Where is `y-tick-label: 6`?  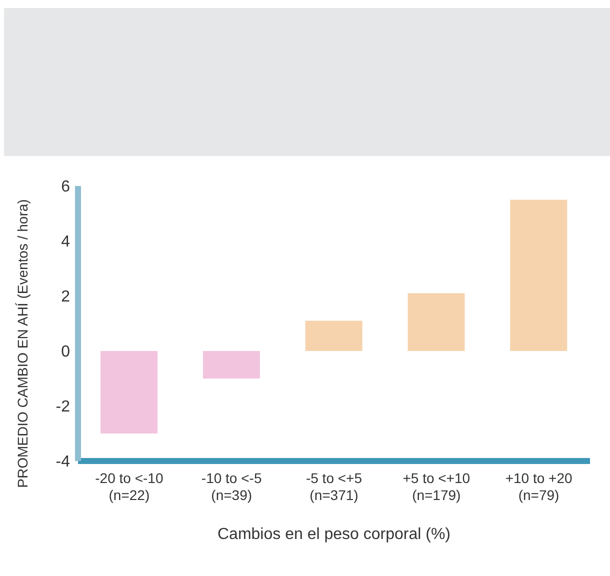 y-tick-label: 6 is located at coordinates (65, 187).